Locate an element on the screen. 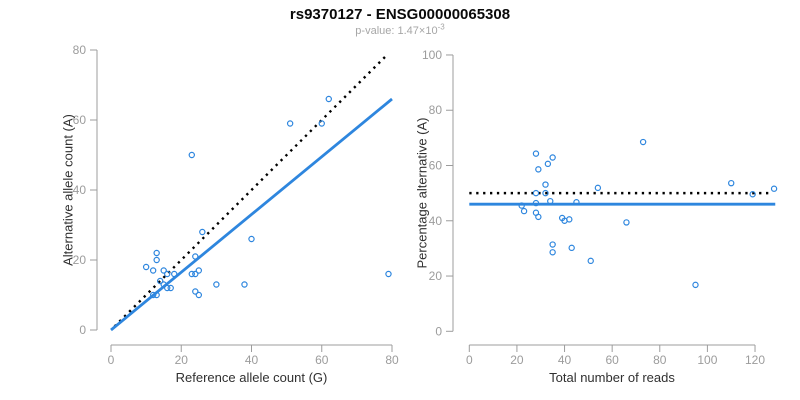 This screenshot has width=800, height=400. chart-subtitle: p-value: 1.47×10-3 is located at coordinates (400, 29).